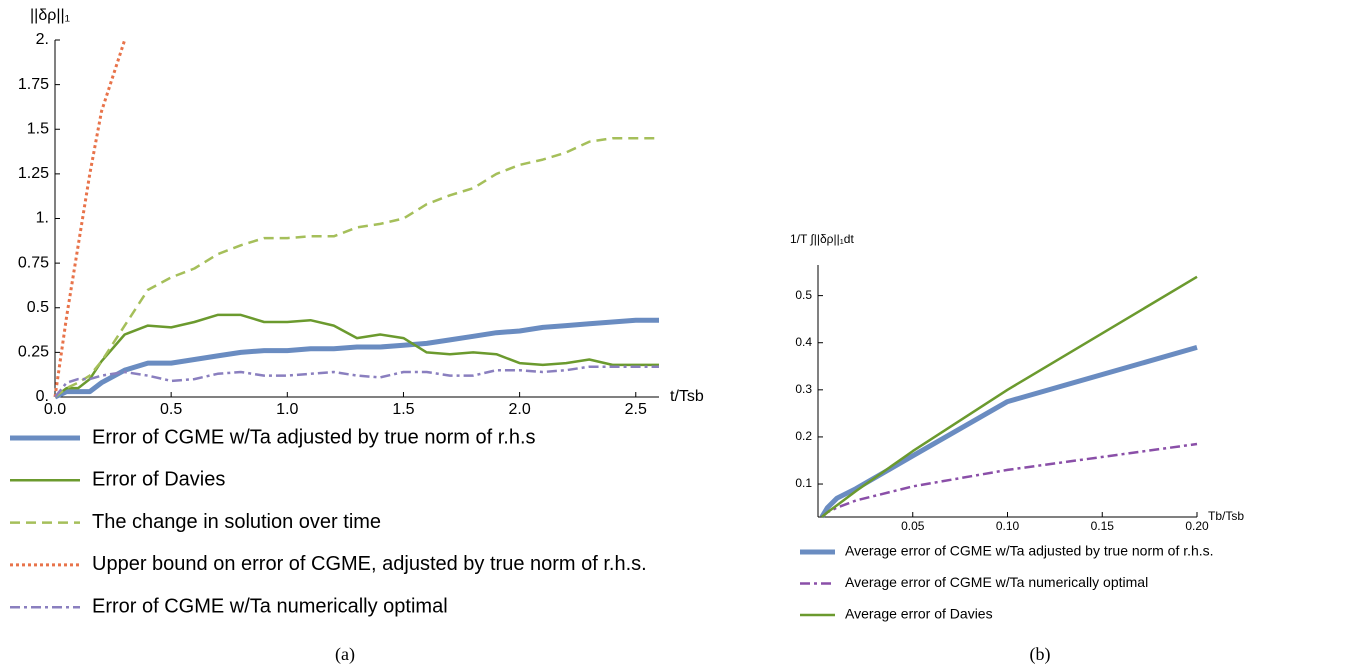 The image size is (1351, 672). What do you see at coordinates (42, 218) in the screenshot?
I see `y-tick-label: 1.` at bounding box center [42, 218].